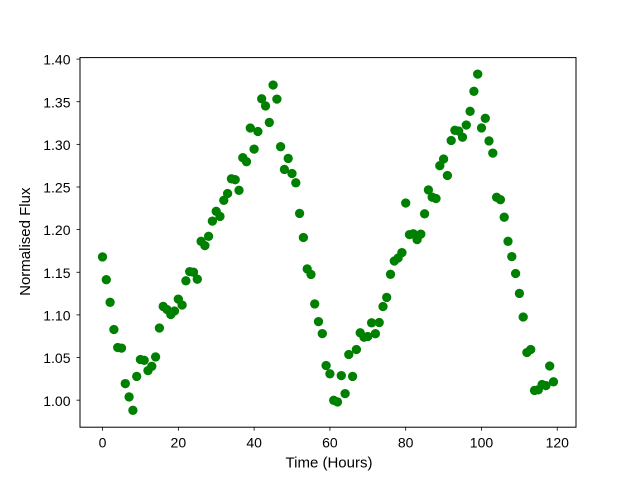 Image resolution: width=640 pixels, height=480 pixels. What do you see at coordinates (56, 60) in the screenshot?
I see `svg-text: 1.40` at bounding box center [56, 60].